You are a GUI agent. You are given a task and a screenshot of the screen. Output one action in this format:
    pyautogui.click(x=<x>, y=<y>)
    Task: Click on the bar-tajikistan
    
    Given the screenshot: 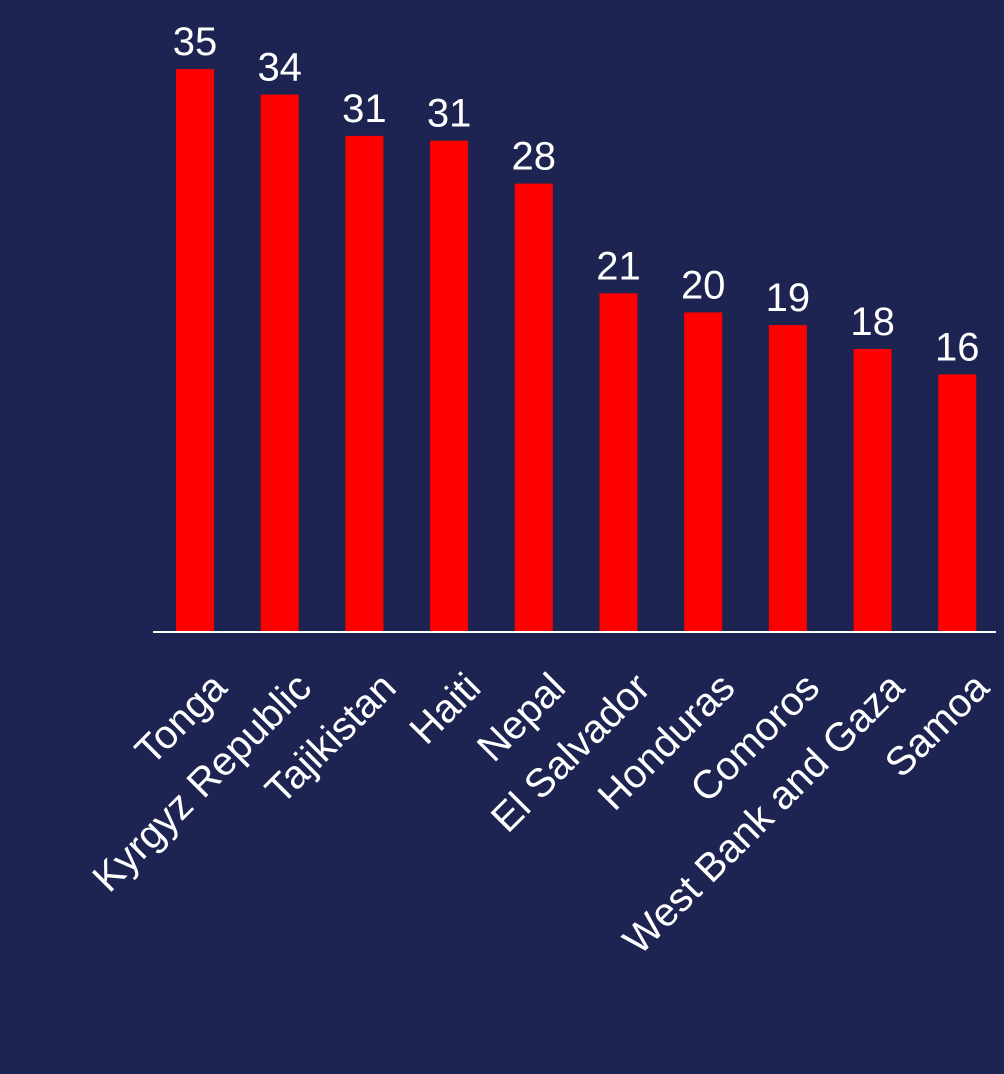 What is the action you would take?
    pyautogui.click(x=364, y=383)
    